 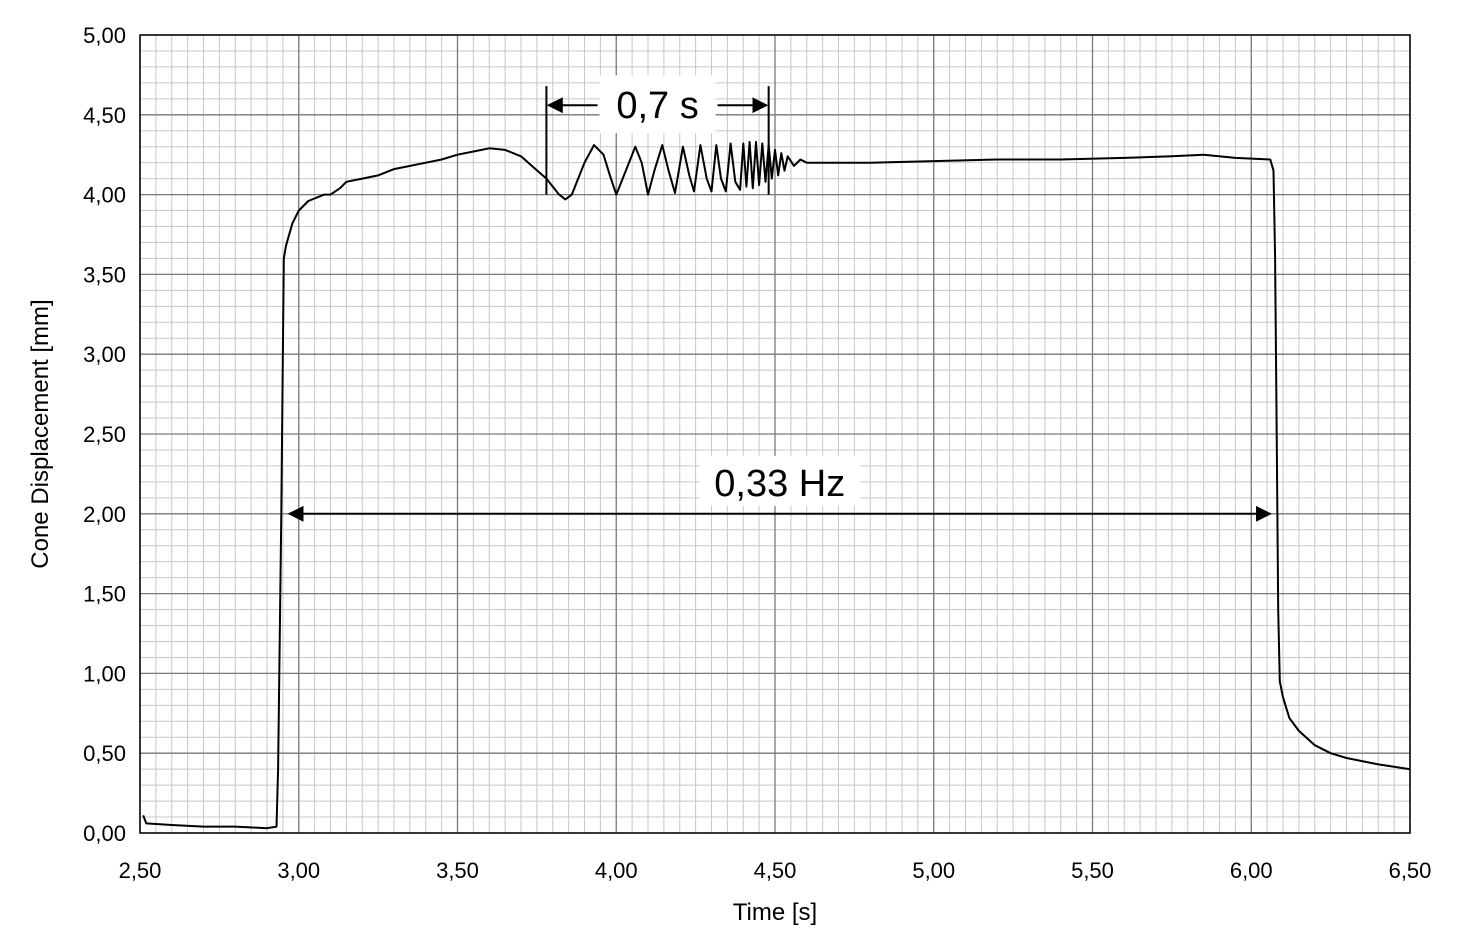 I want to click on y-tick-label: 0,50, so click(x=104, y=753).